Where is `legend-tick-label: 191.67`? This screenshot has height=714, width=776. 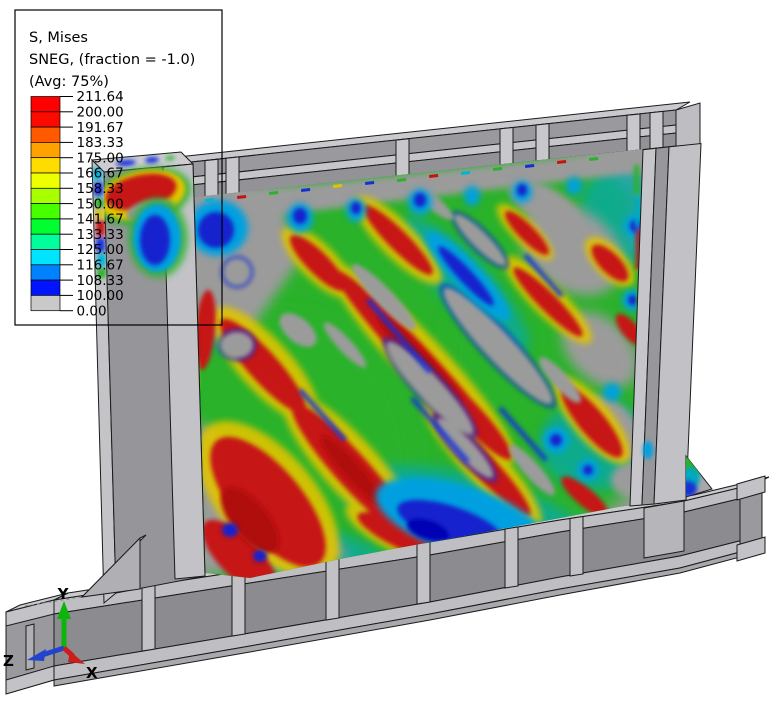 legend-tick-label: 191.67 is located at coordinates (100, 128).